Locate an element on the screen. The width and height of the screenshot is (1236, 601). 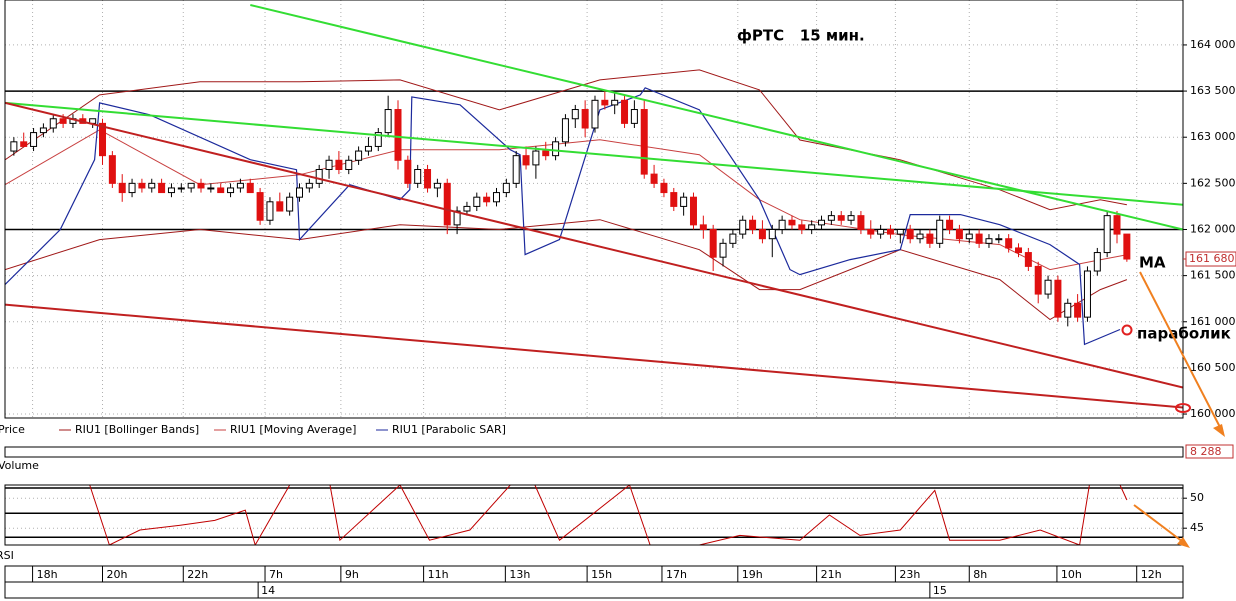
day-tick-label: 14 is located at coordinates (268, 590).